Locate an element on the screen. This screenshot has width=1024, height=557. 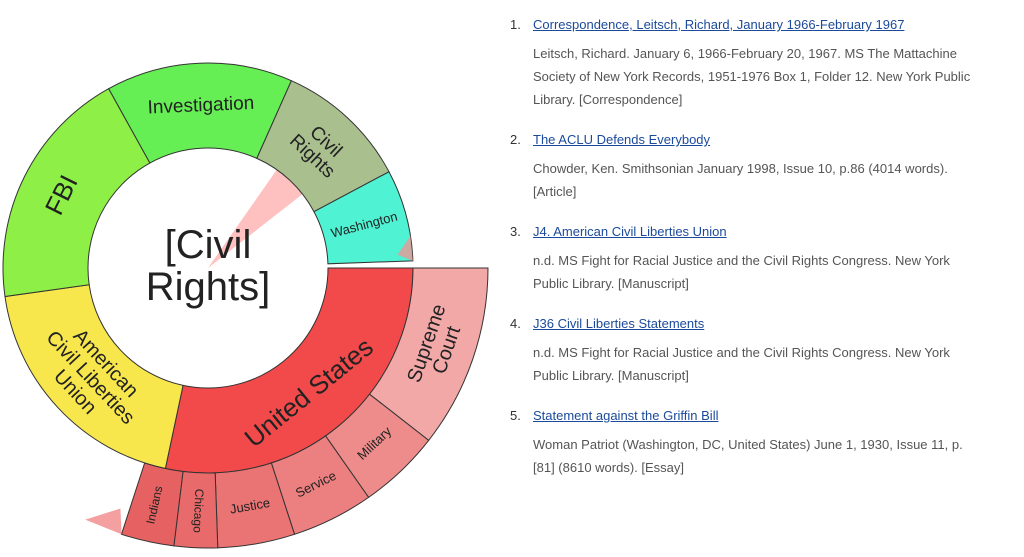
item-number: 2. is located at coordinates (515, 139).